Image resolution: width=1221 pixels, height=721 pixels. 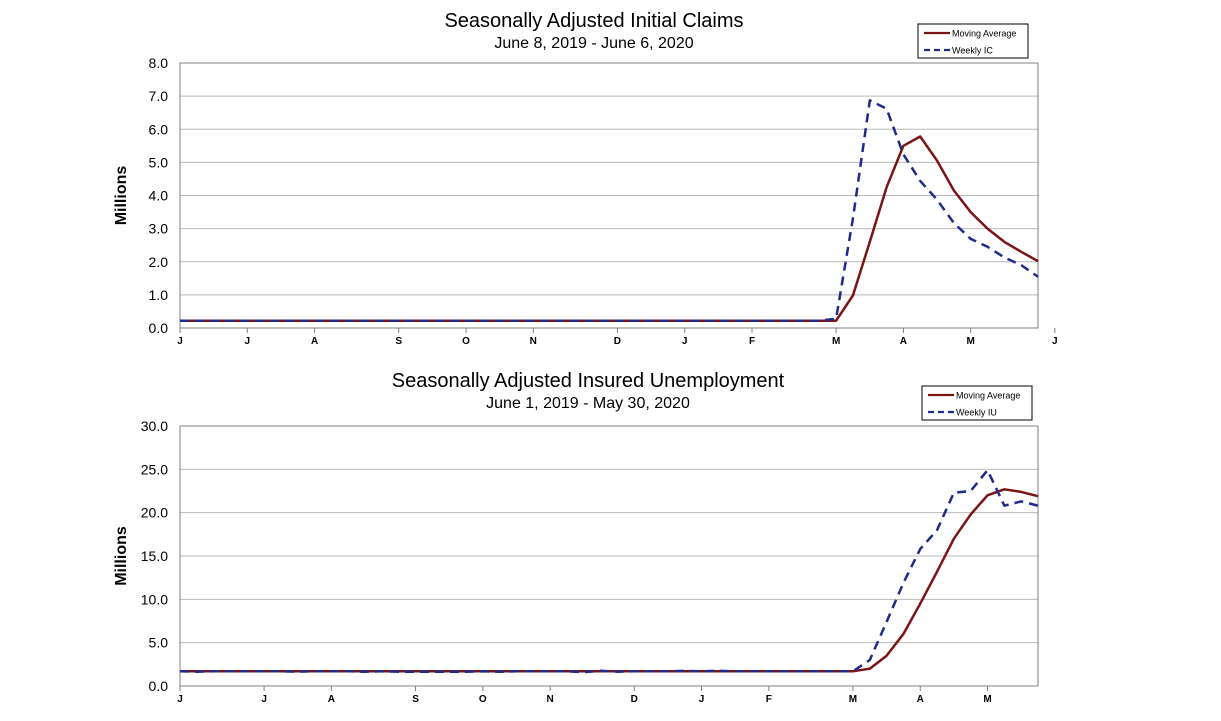 I want to click on y-tick-label: 8.0, so click(x=159, y=63).